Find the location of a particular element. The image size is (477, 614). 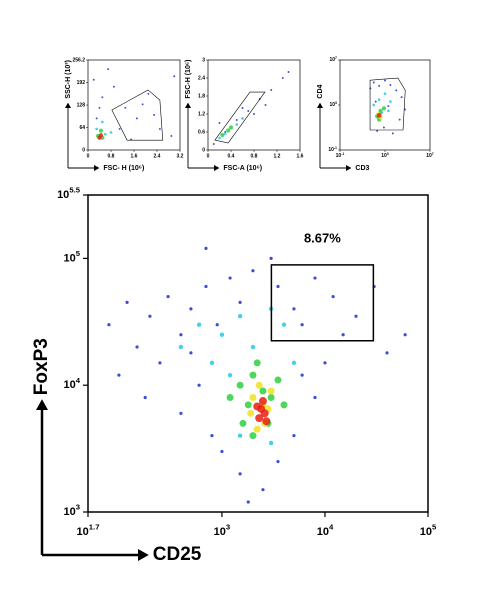

x-axis-title: CD3 is located at coordinates (362, 168).